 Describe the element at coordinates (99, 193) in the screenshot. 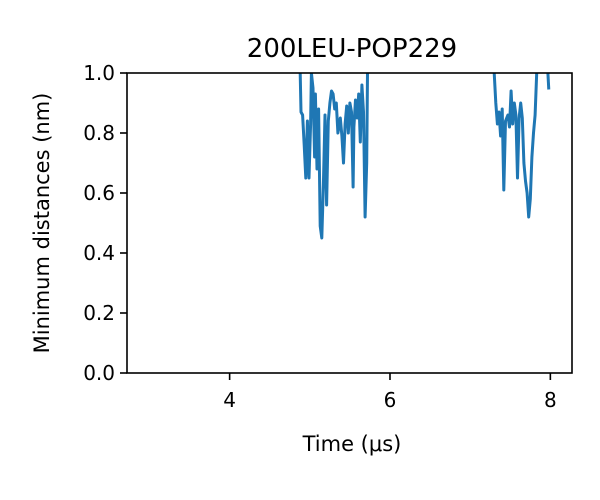

I see `y-tick-label: 0.6` at that location.